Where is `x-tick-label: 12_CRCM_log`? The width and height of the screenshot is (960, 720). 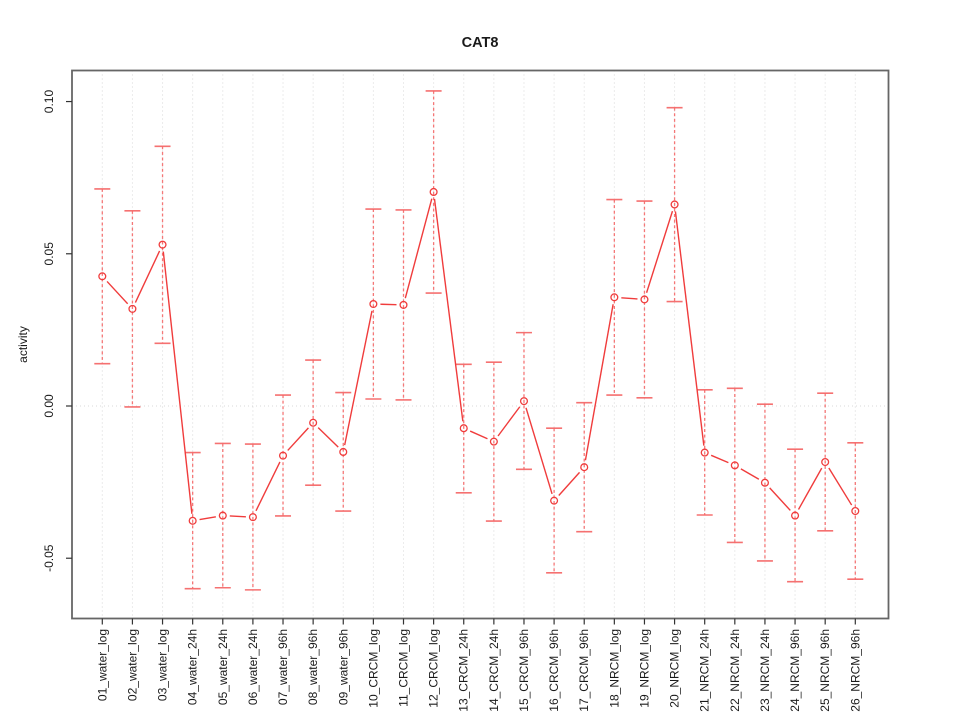 x-tick-label: 12_CRCM_log is located at coordinates (434, 668).